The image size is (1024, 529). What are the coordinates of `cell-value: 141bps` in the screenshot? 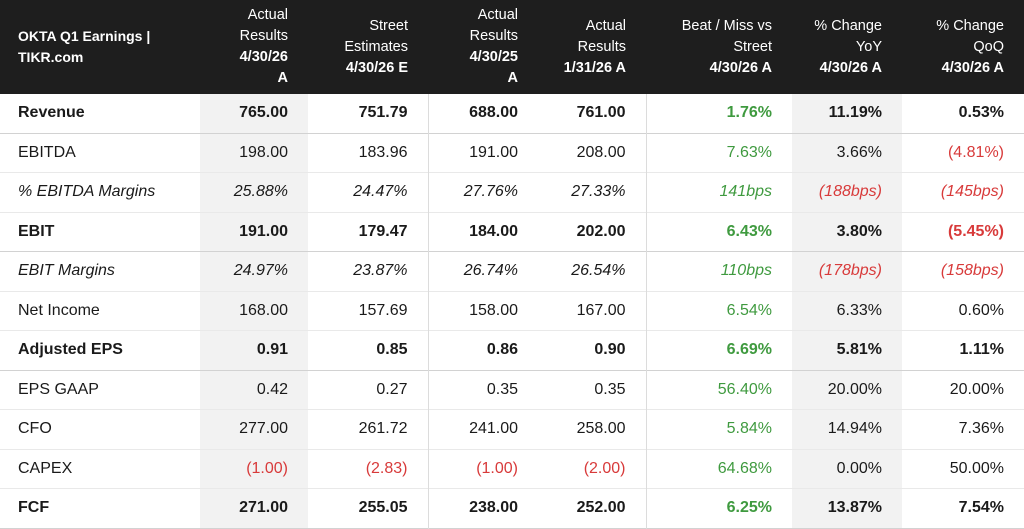 It's located at (718, 192).